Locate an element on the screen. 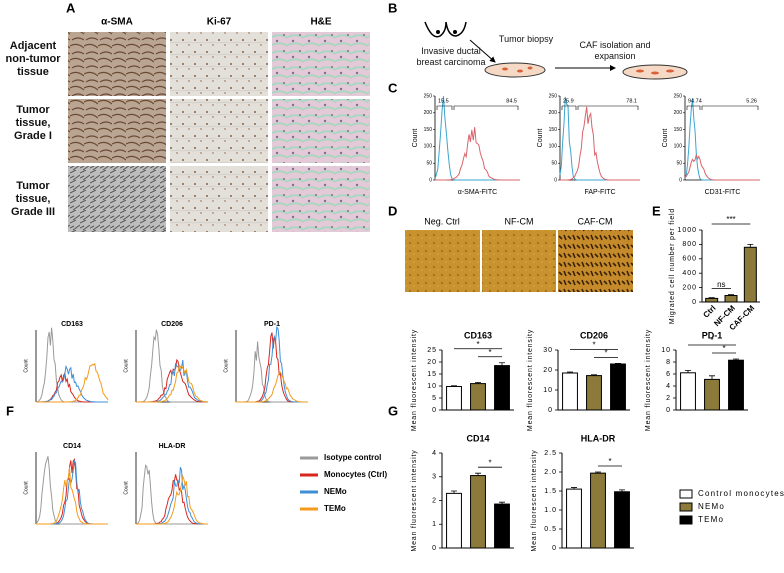  y-tick-label: 2.0 is located at coordinates (550, 472).